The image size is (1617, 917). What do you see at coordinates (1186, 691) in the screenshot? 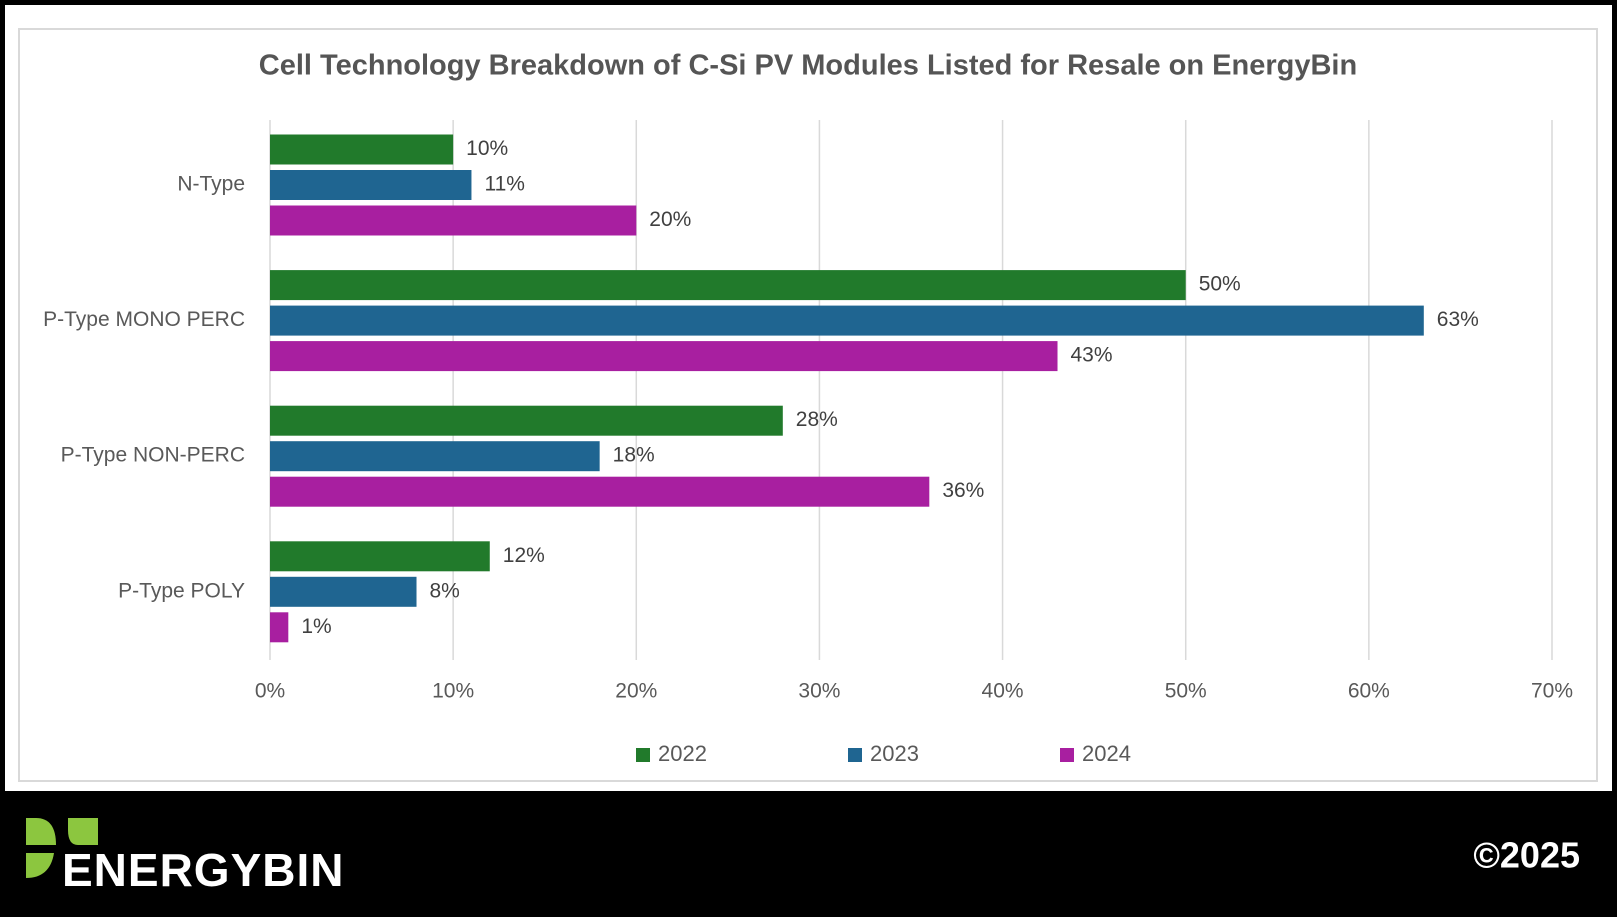
I see `x-tick-label: 50%` at bounding box center [1186, 691].